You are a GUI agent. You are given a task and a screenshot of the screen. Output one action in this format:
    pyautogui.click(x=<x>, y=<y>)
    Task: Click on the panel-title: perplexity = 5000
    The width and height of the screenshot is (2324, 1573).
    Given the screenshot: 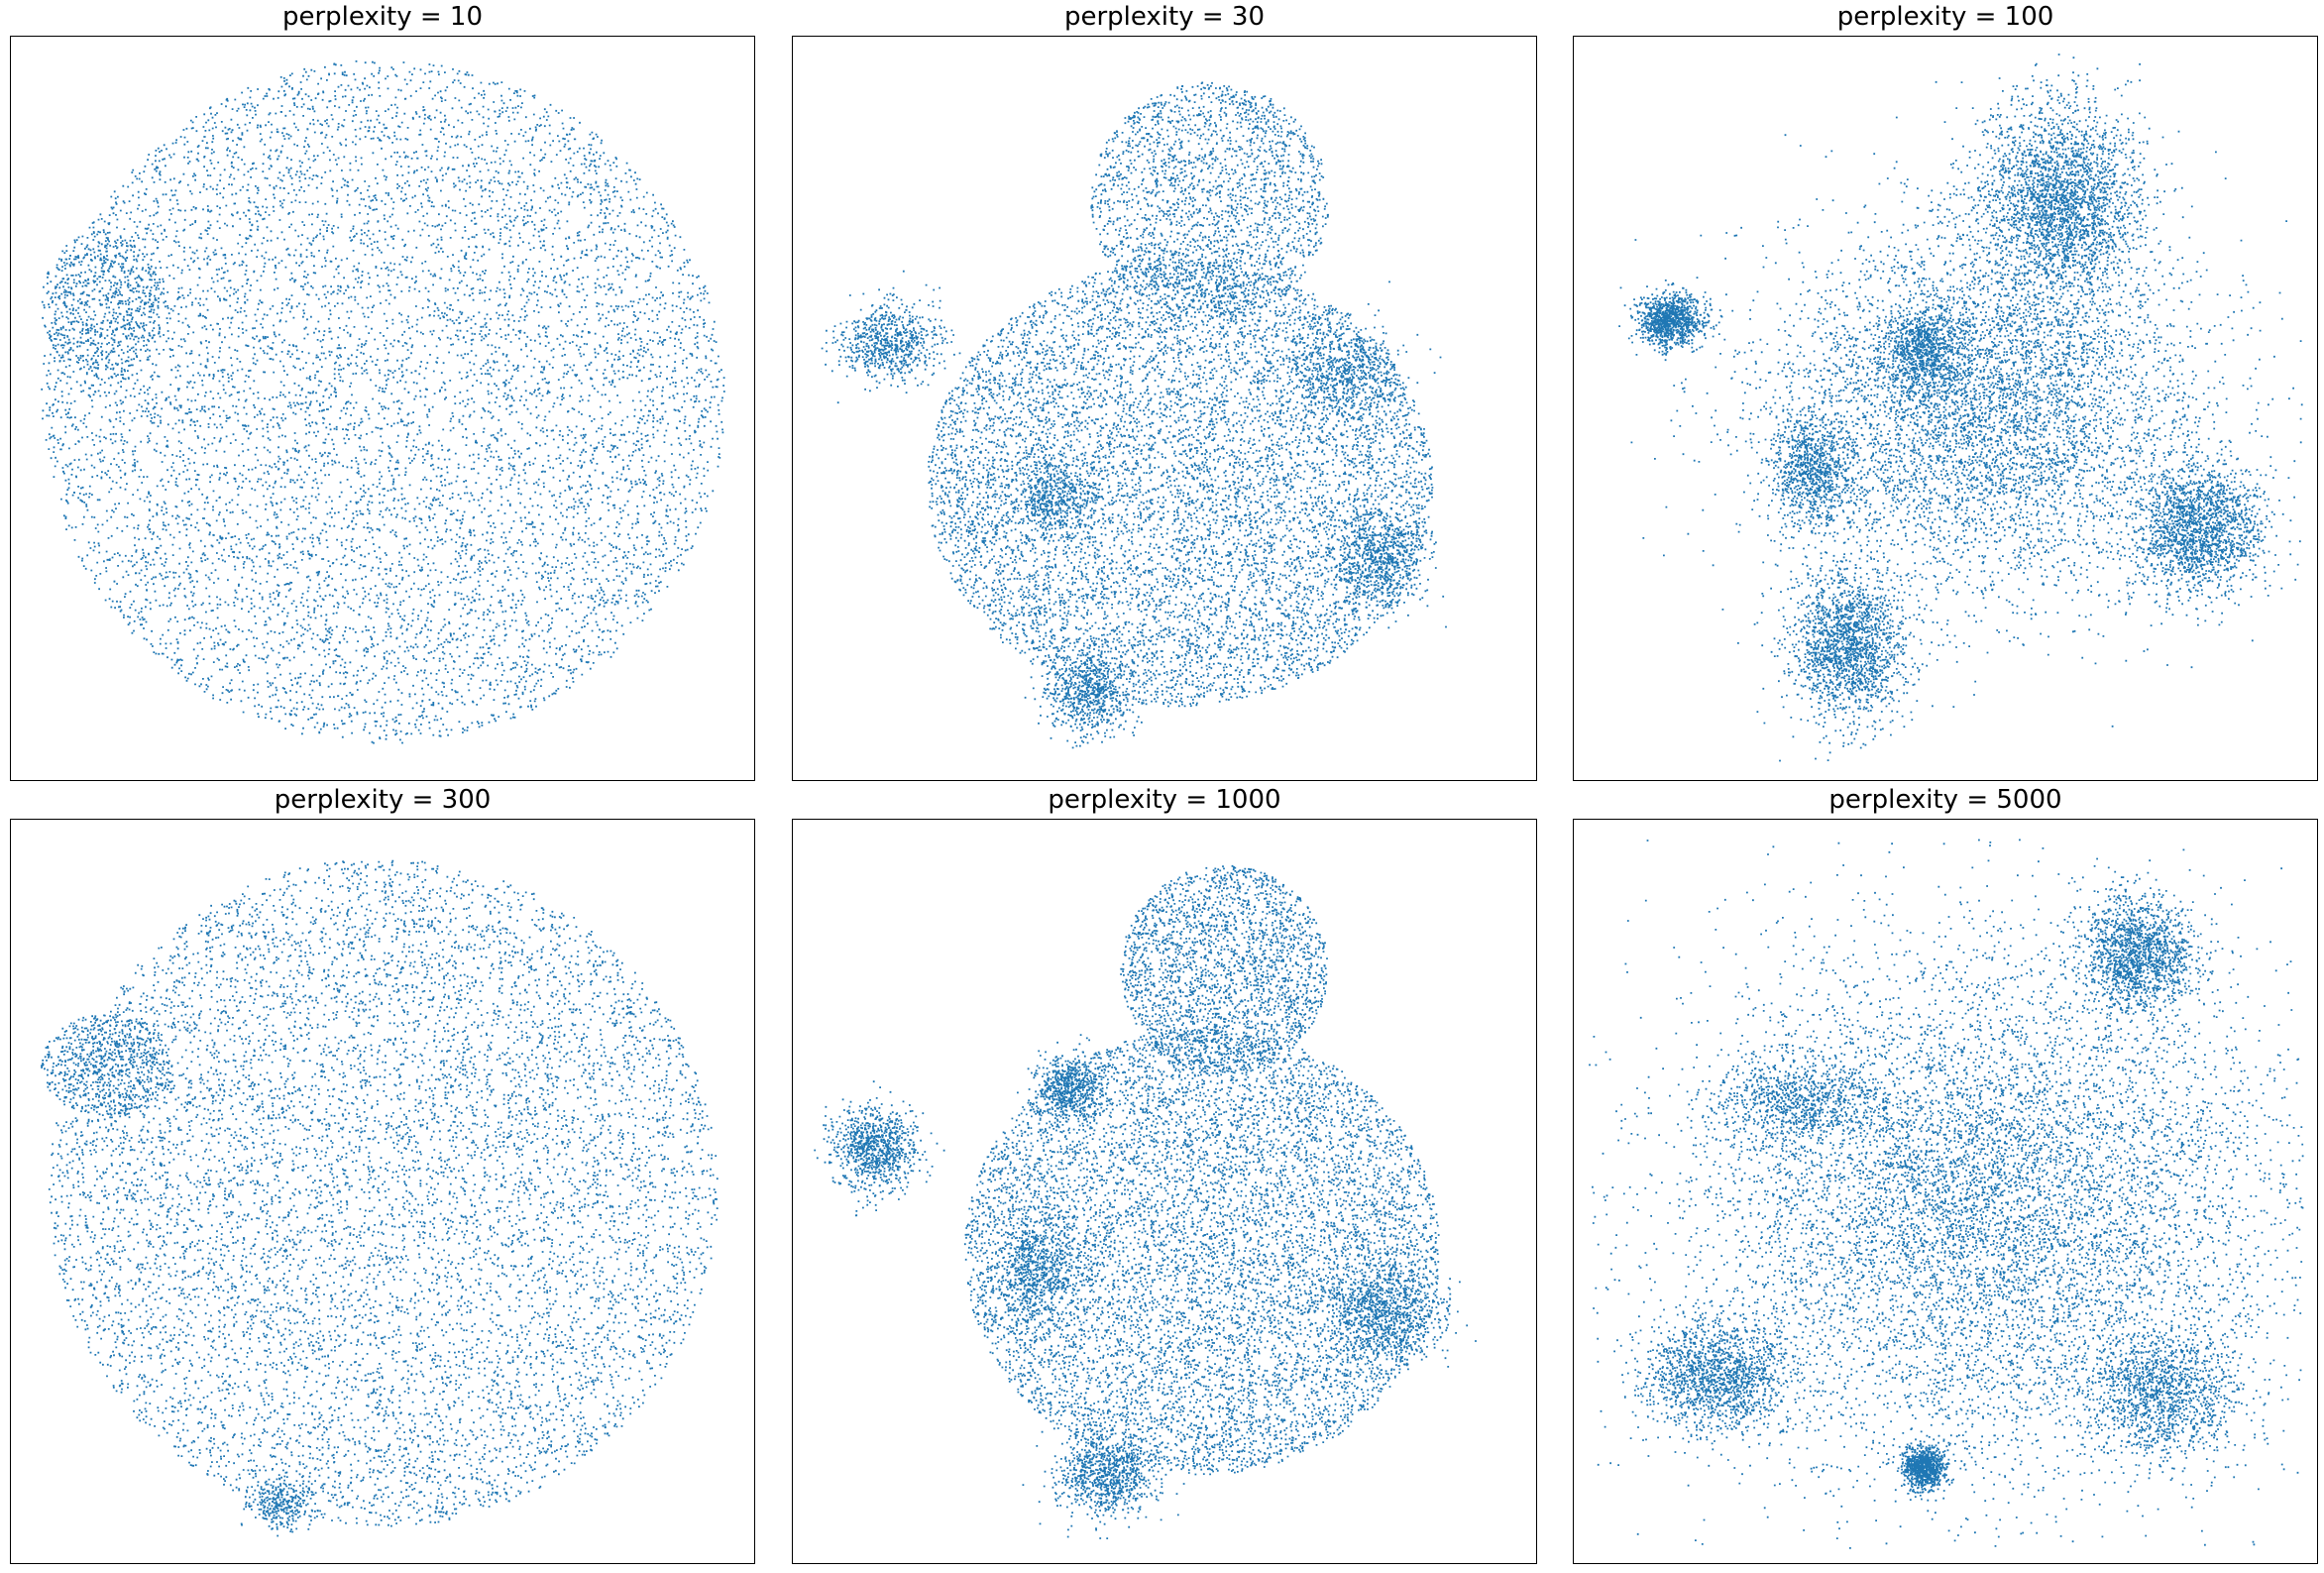 What is the action you would take?
    pyautogui.click(x=1945, y=800)
    